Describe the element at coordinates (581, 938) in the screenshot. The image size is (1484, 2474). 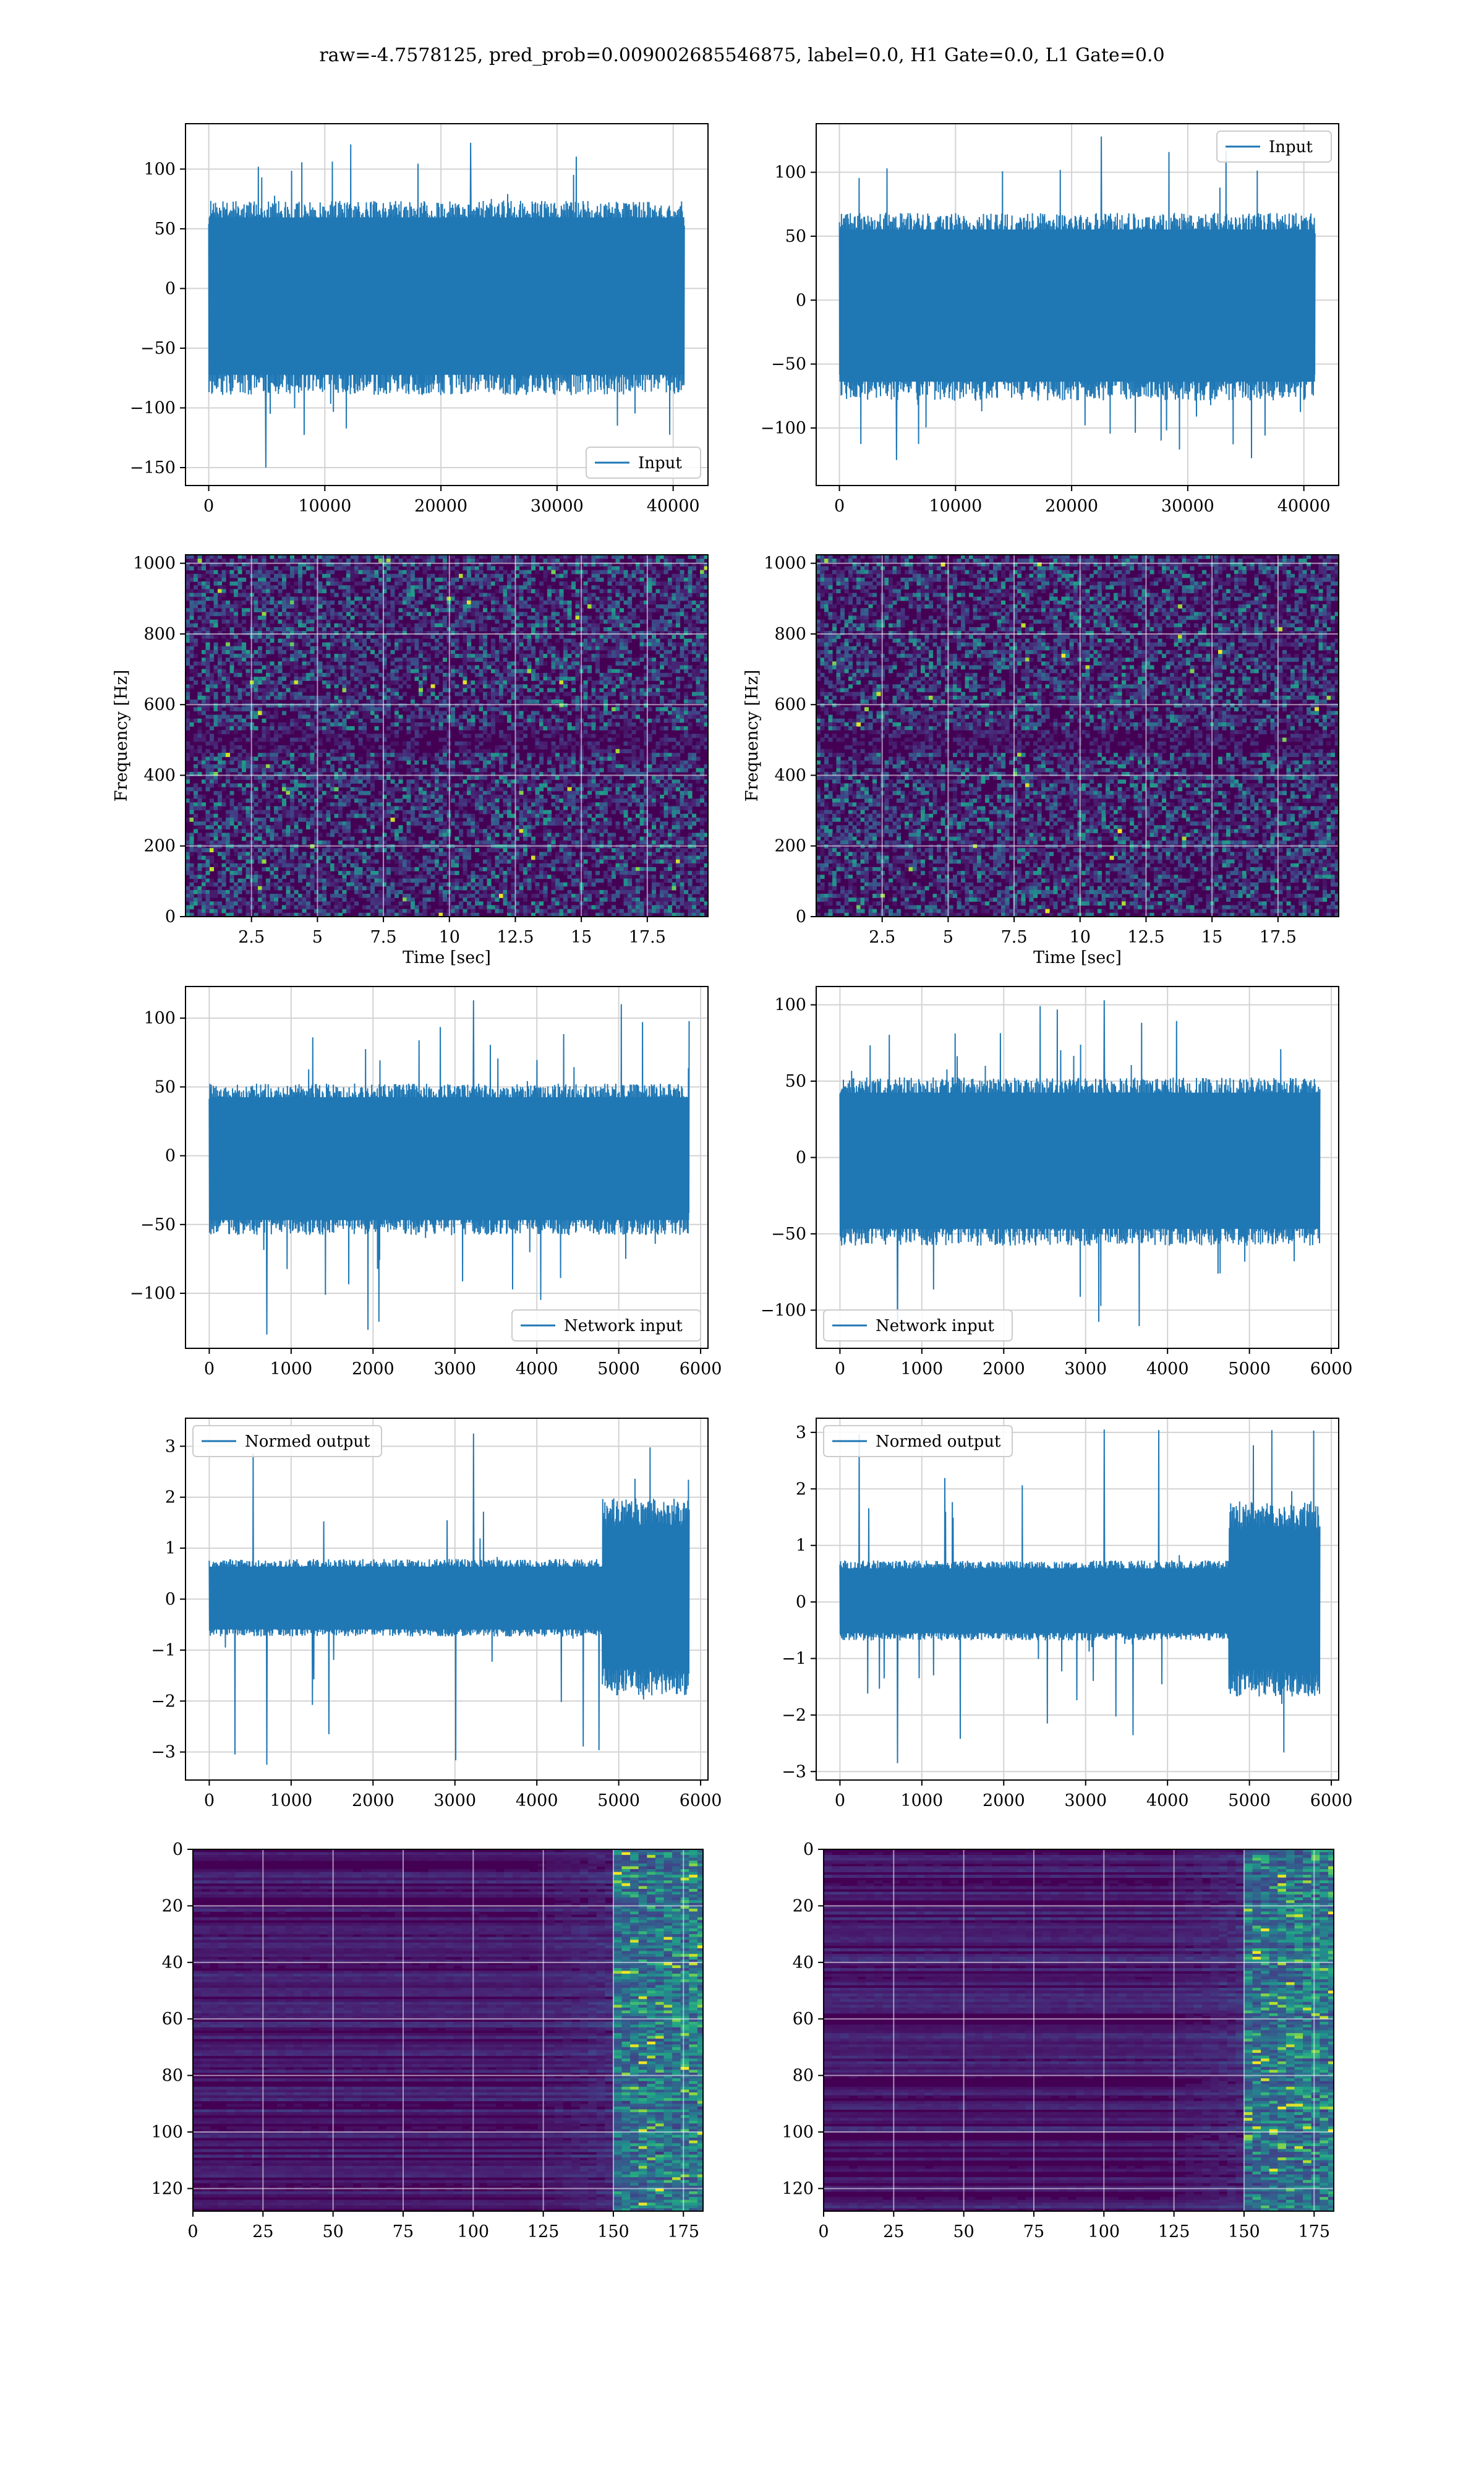
I see `x-tick-label: 15` at that location.